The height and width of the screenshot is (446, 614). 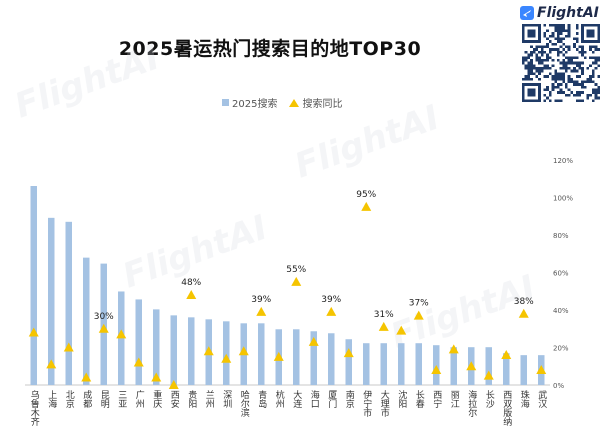 What do you see at coordinates (541, 399) in the screenshot?
I see `category-label: 武汉` at bounding box center [541, 399].